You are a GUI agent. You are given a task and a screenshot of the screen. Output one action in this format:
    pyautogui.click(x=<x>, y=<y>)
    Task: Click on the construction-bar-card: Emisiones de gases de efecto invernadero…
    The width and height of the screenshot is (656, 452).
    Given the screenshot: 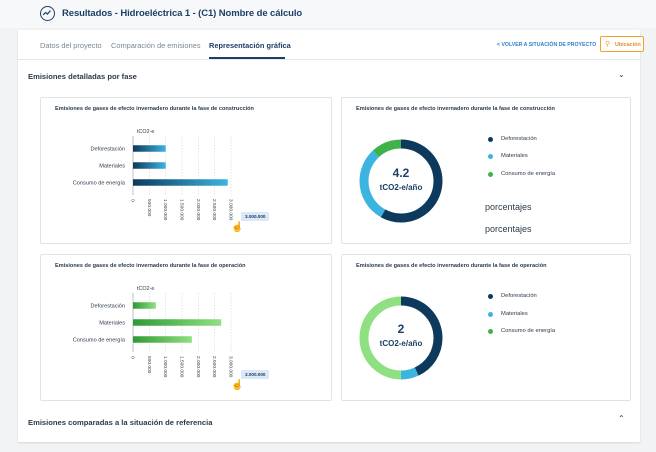 What is the action you would take?
    pyautogui.click(x=186, y=170)
    